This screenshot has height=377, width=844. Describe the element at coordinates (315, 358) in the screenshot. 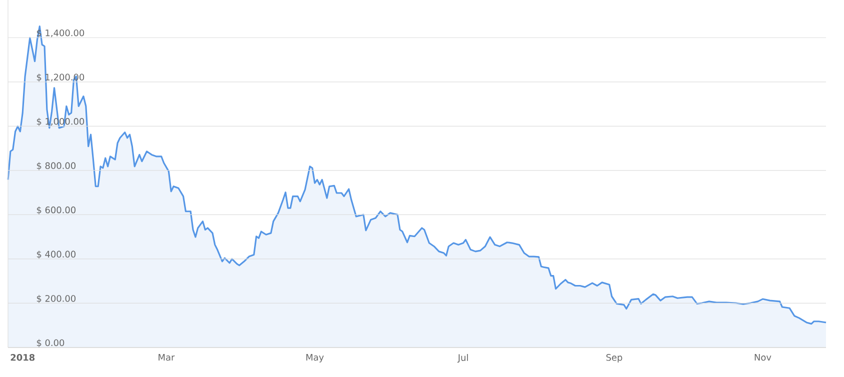

I see `x-tick-label: May` at that location.